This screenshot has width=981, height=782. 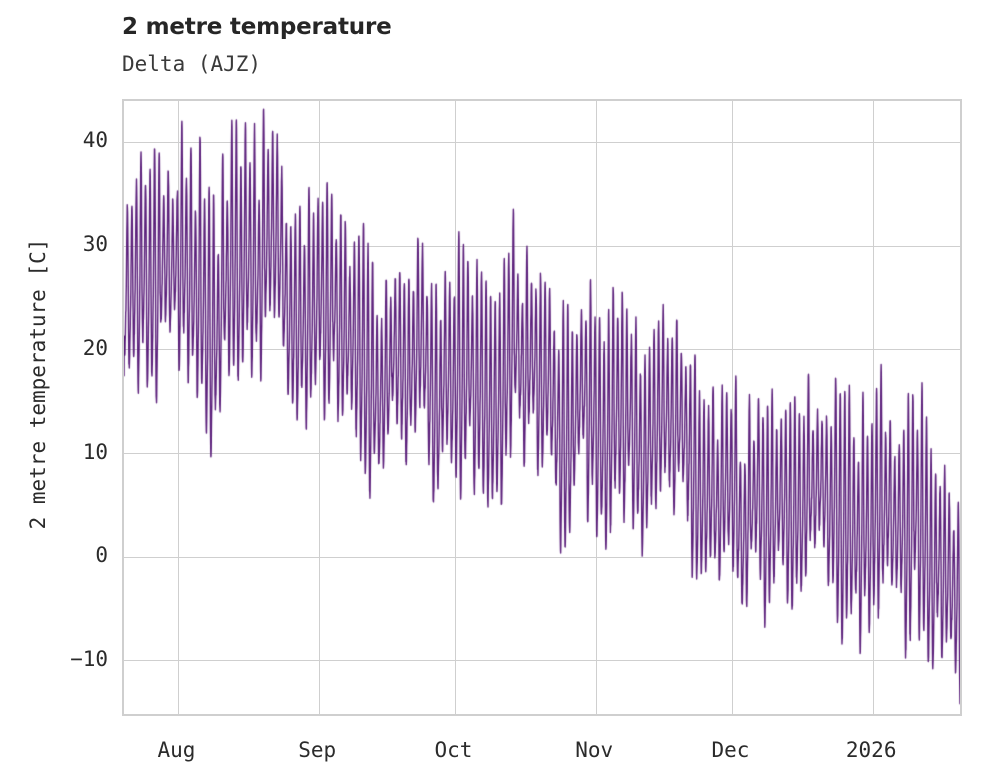 I want to click on y-axis-tick-labels: 40 30 20 10 0 −10, so click(x=54, y=391).